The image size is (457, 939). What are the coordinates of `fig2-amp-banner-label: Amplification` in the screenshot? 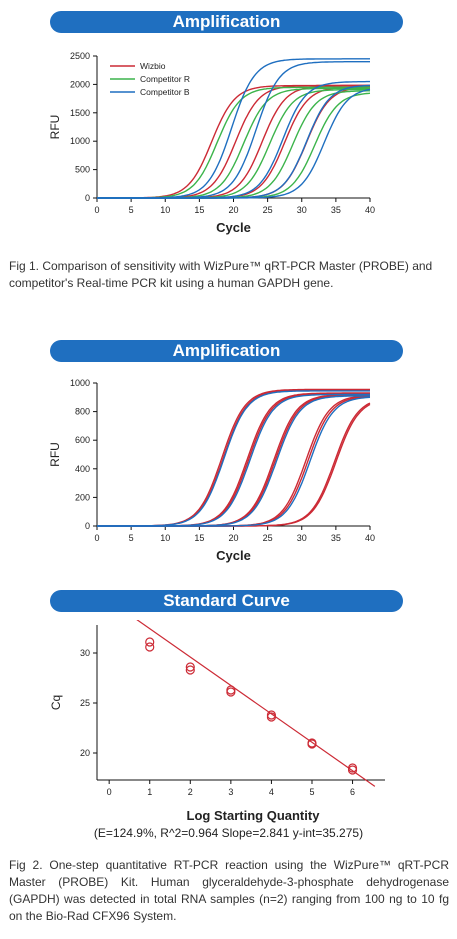 It's located at (226, 350).